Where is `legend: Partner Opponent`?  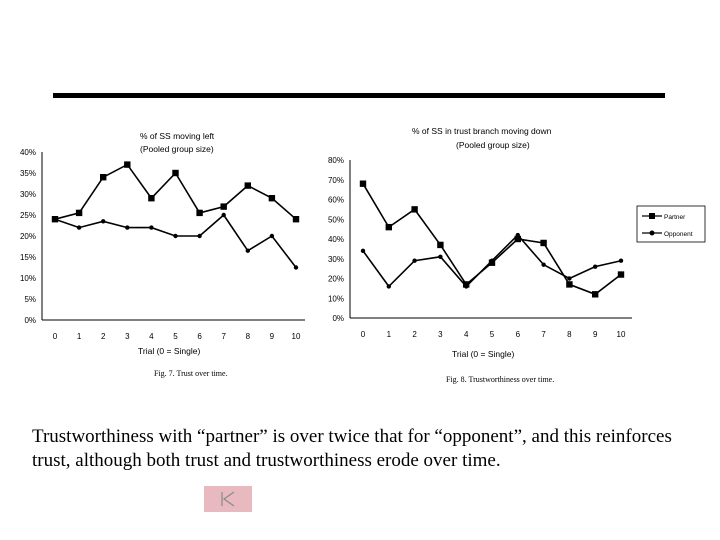 legend: Partner Opponent is located at coordinates (671, 224).